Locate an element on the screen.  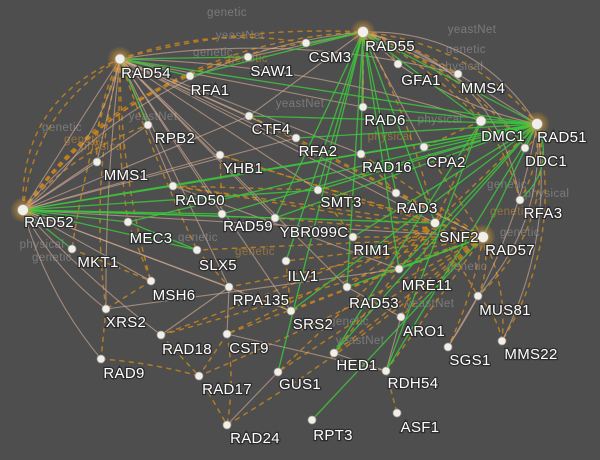
label-MRE11: MRE11 is located at coordinates (427, 285).